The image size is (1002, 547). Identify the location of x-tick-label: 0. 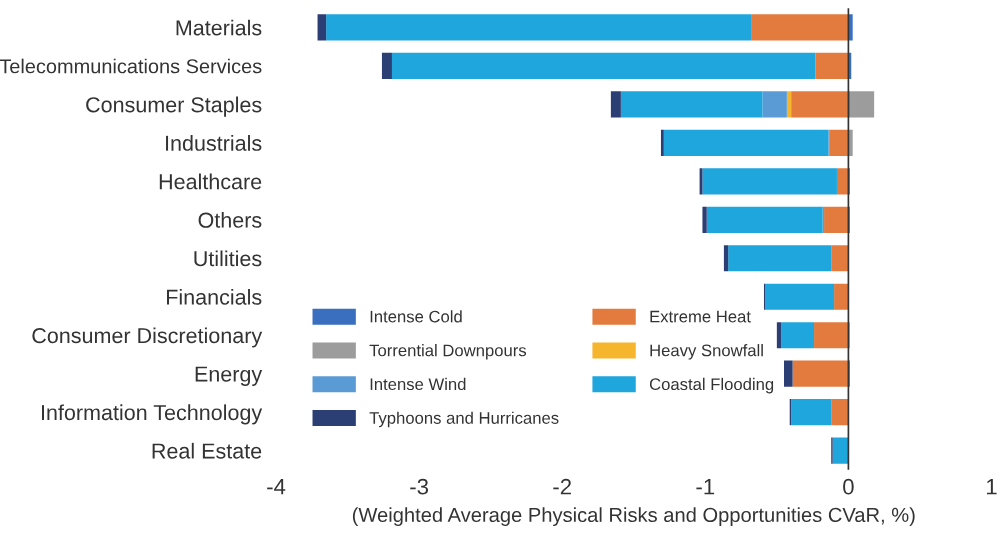
(848, 486).